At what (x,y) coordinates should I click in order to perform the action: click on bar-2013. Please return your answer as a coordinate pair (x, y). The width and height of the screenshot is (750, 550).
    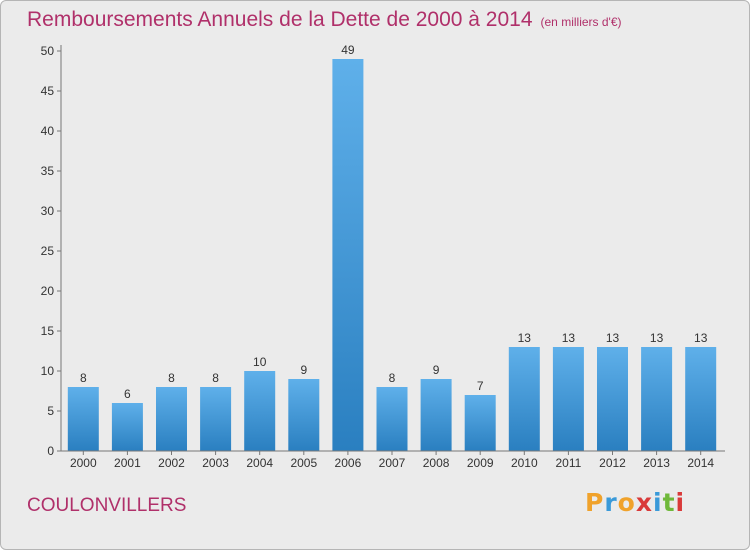
    Looking at the image, I should click on (657, 399).